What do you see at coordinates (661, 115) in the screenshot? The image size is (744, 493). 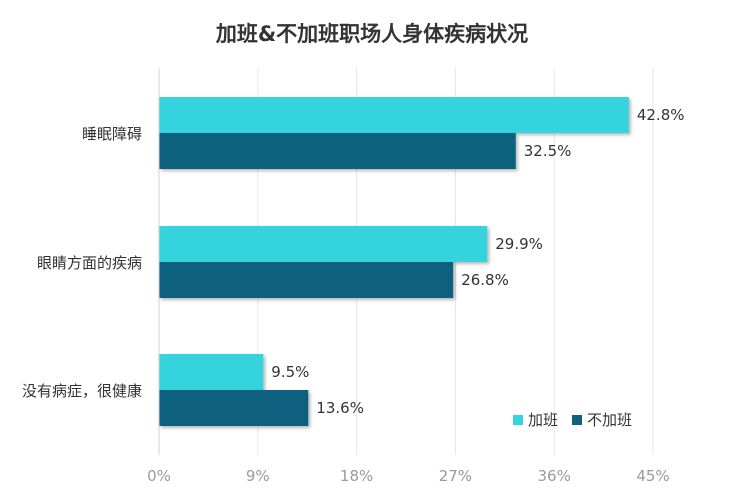 I see `data-label: 42.8%` at bounding box center [661, 115].